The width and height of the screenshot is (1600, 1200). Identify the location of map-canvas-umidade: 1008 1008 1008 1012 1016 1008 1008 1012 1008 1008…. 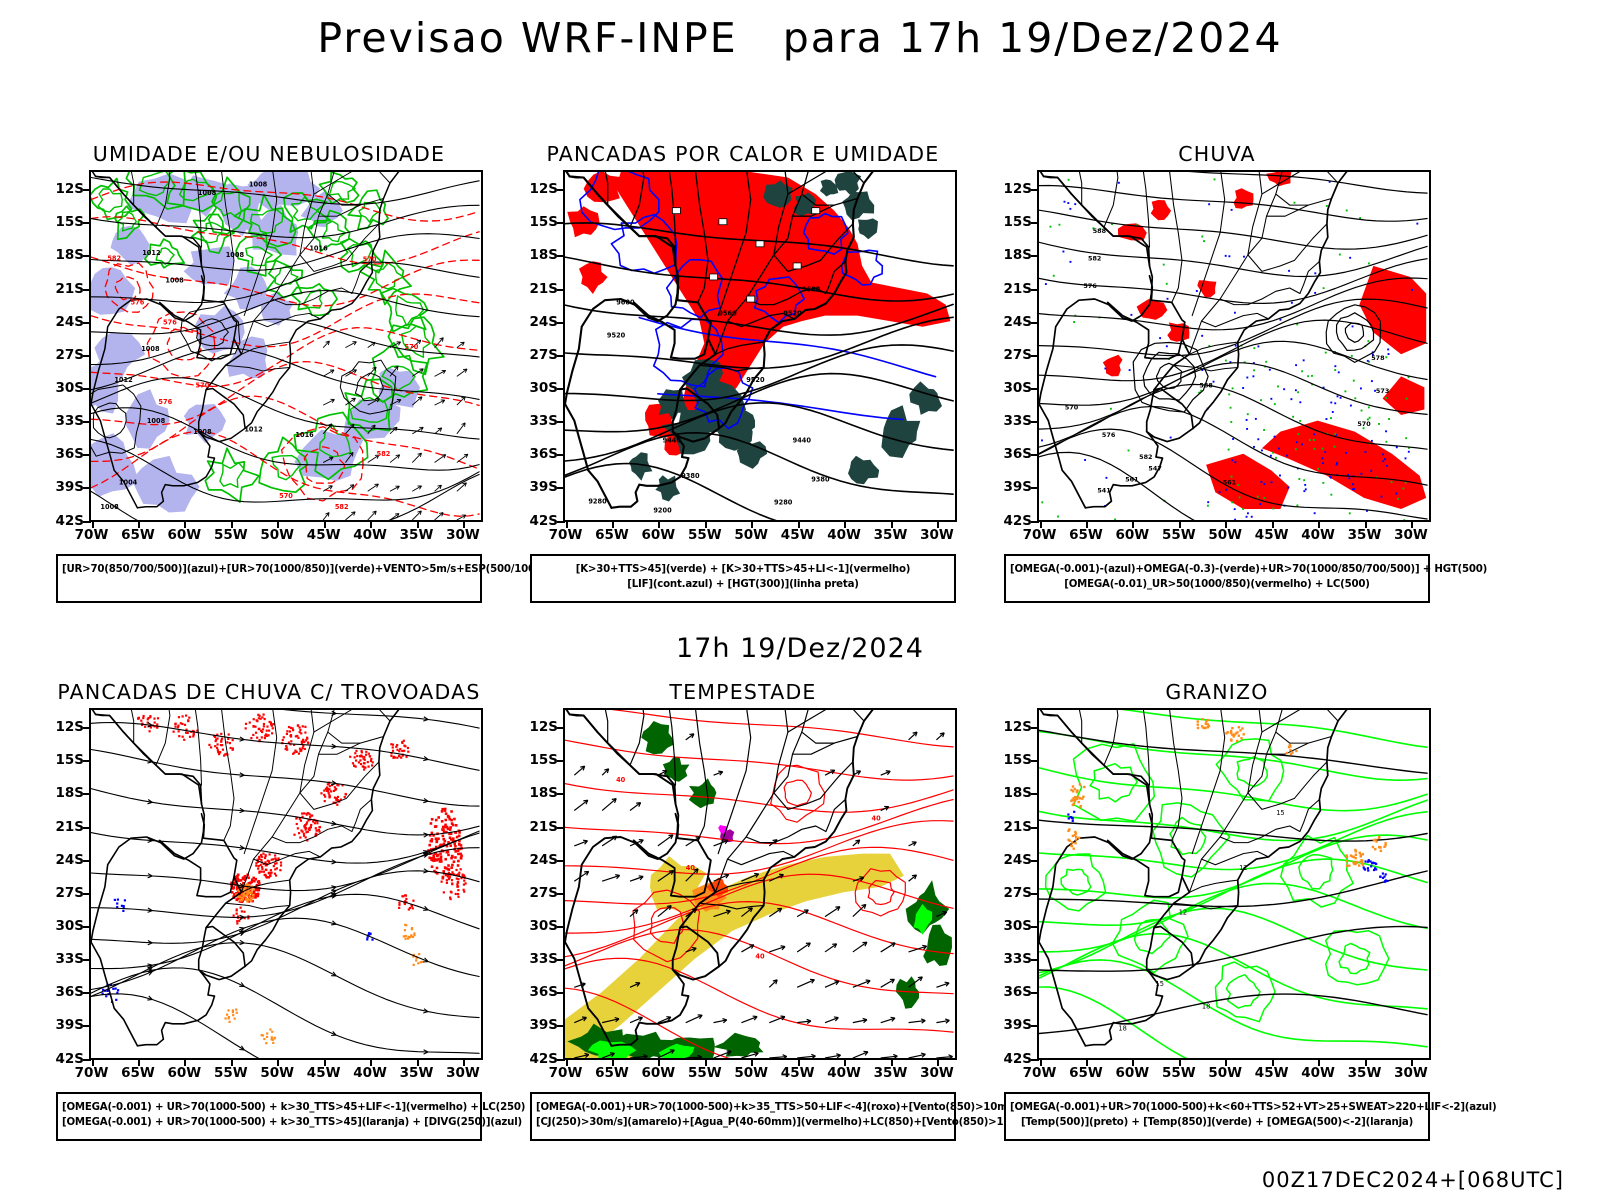
(285, 346).